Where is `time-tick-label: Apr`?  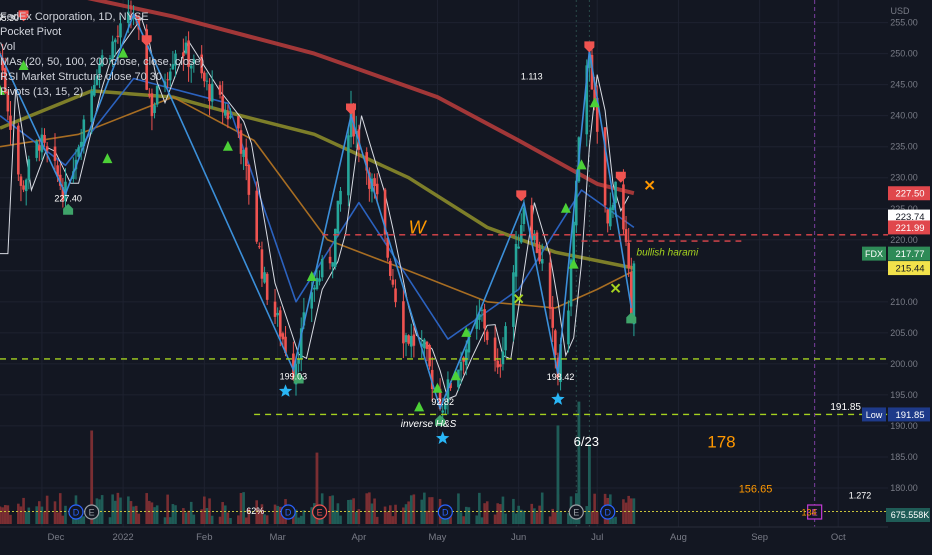
time-tick-label: Apr is located at coordinates (358, 537).